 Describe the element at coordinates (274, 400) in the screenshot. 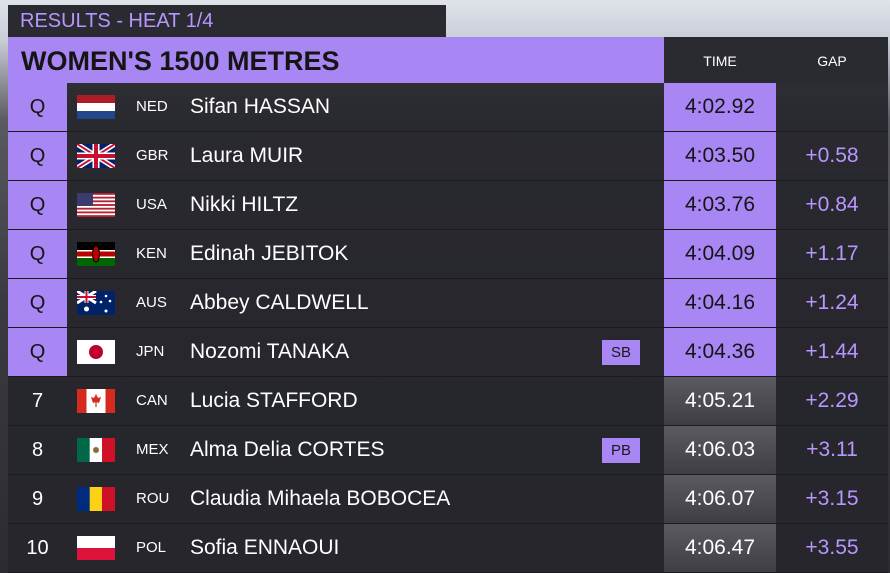

I see `athlete-name: Lucia STAFFORD` at that location.